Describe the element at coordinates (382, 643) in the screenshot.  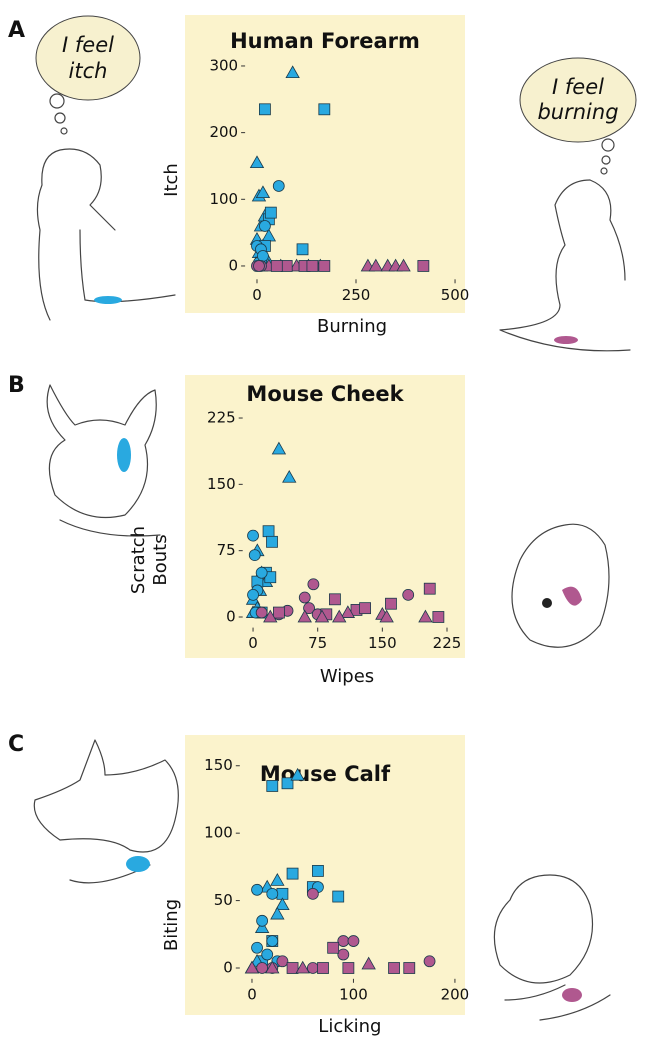
I see `x-tick-label: 150` at that location.